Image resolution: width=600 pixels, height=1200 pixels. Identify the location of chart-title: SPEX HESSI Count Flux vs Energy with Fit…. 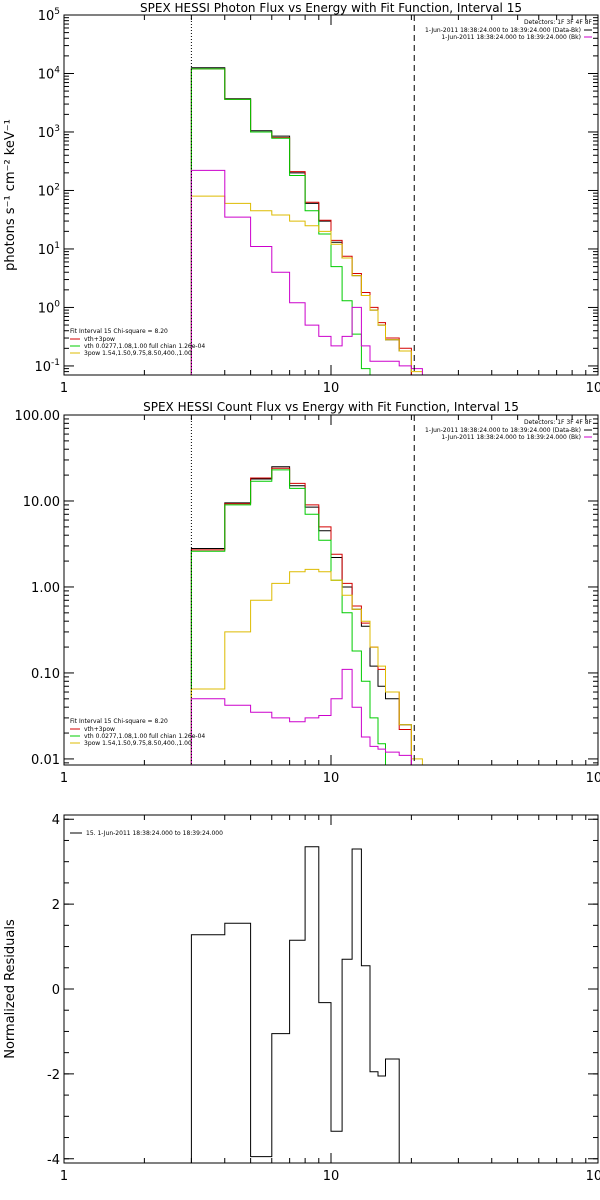
(331, 407).